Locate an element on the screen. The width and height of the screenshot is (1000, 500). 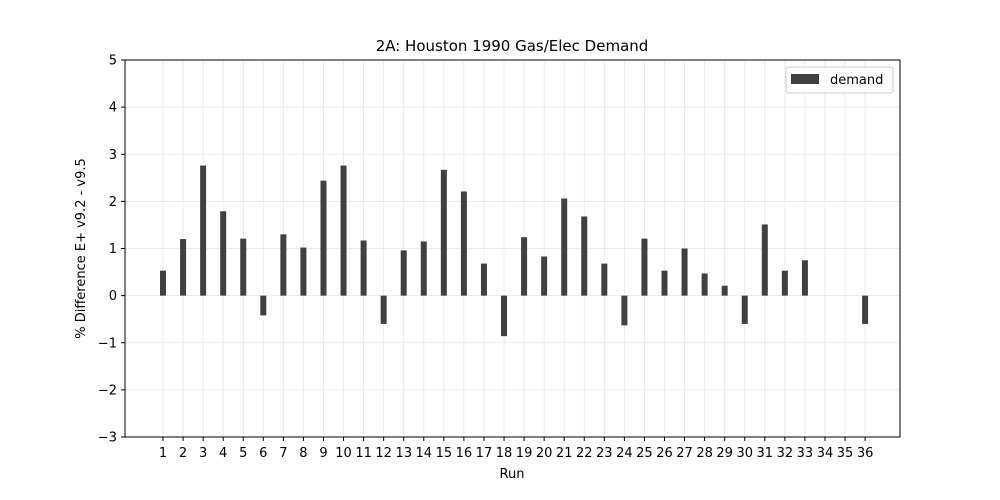
x-tick-label: 1 is located at coordinates (163, 453).